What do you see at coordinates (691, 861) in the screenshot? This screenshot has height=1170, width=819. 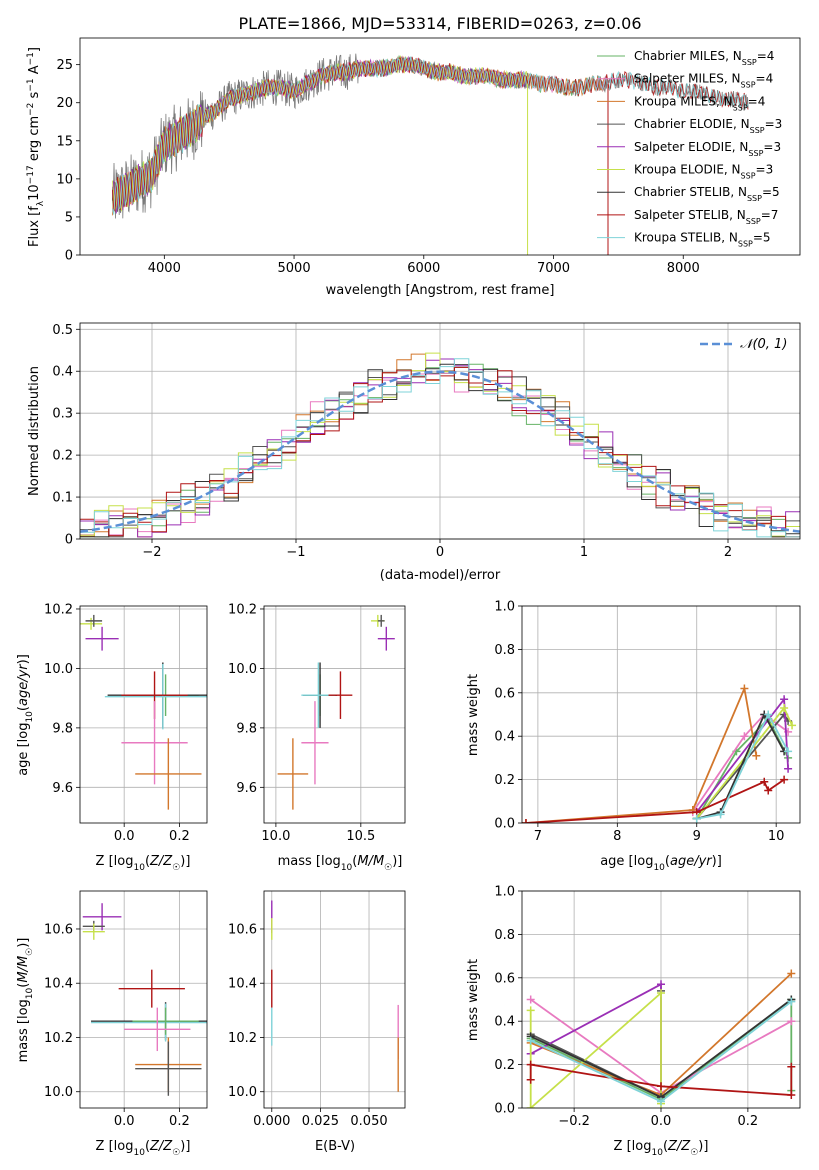 I see `label-part: age/yr` at bounding box center [691, 861].